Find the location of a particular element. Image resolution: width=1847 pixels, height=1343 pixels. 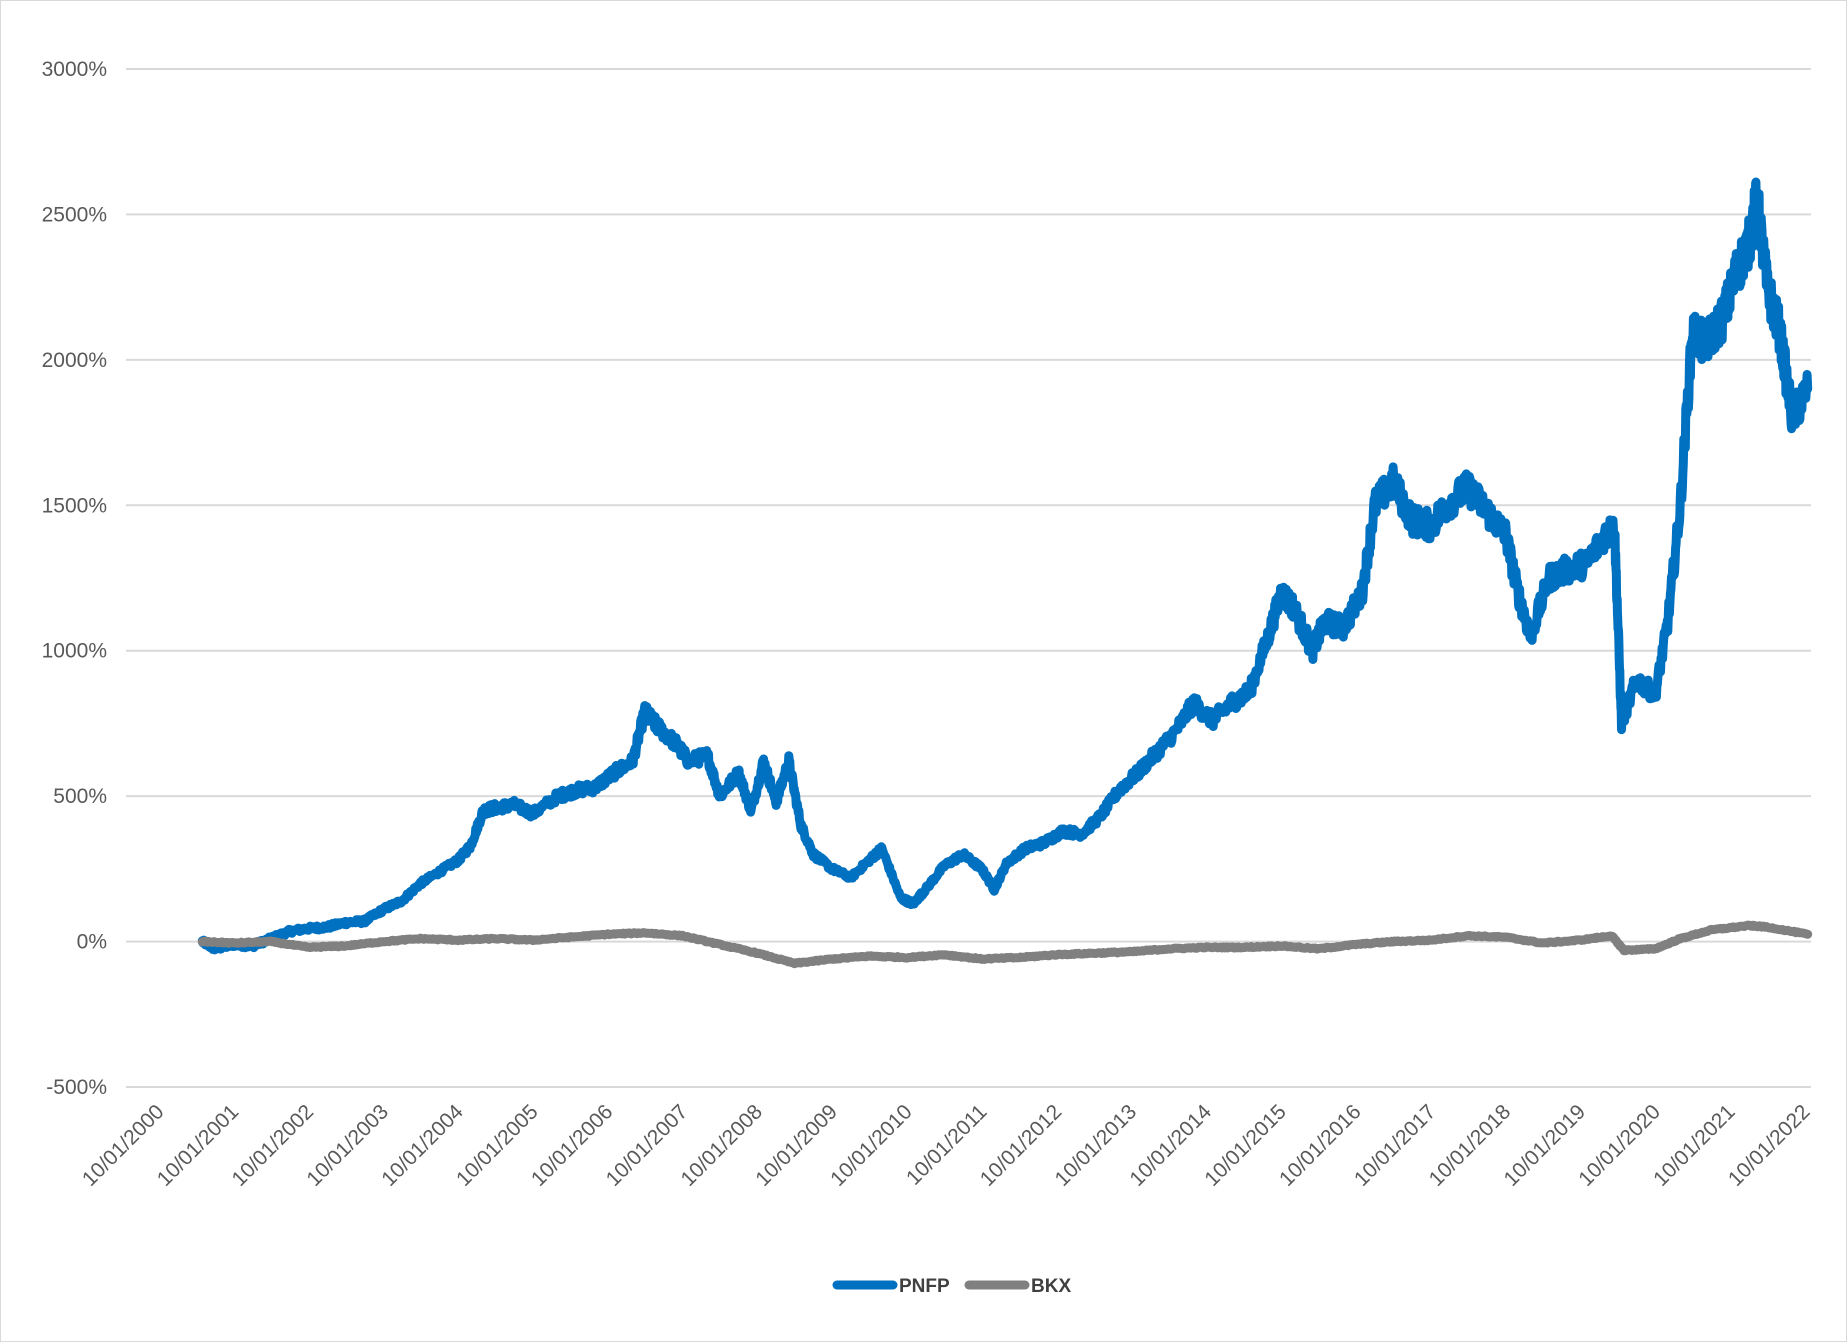

y-tick-label: 1000% is located at coordinates (74, 651).